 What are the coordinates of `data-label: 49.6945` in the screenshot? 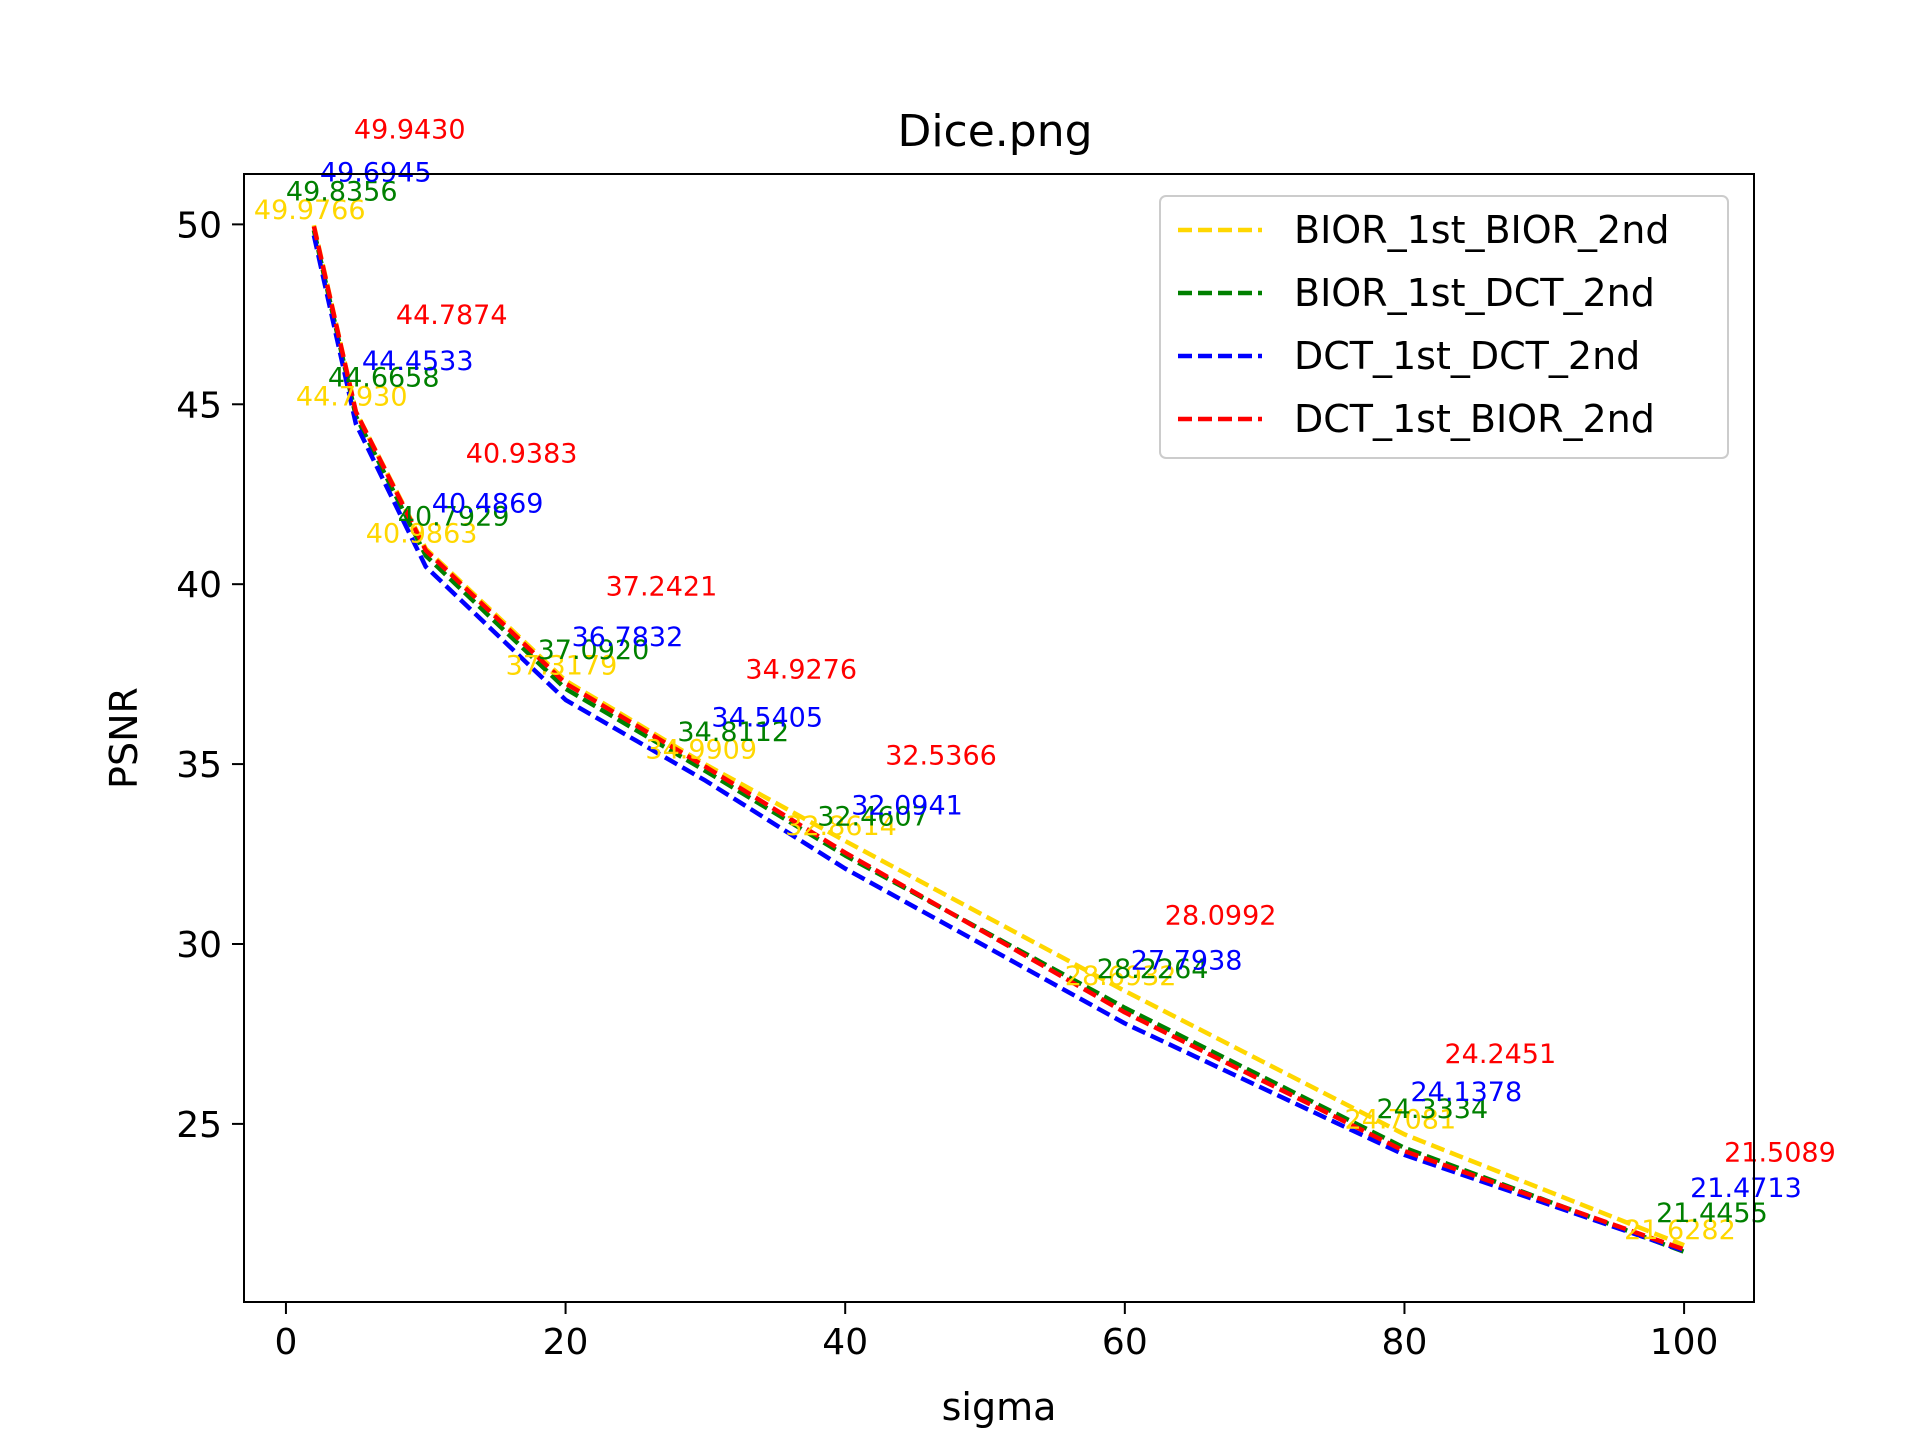 It's located at (376, 172).